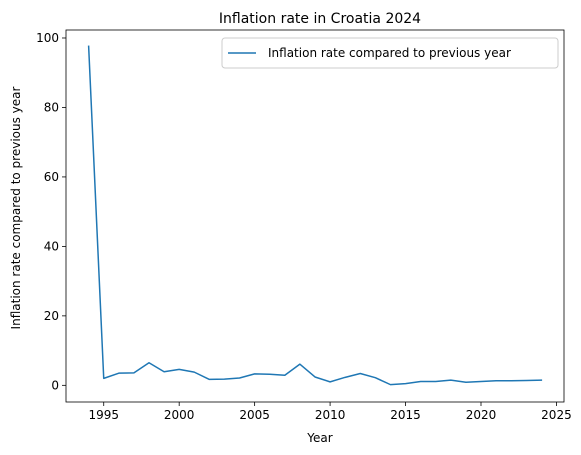  What do you see at coordinates (319, 438) in the screenshot?
I see `x-axis-label: Year` at bounding box center [319, 438].